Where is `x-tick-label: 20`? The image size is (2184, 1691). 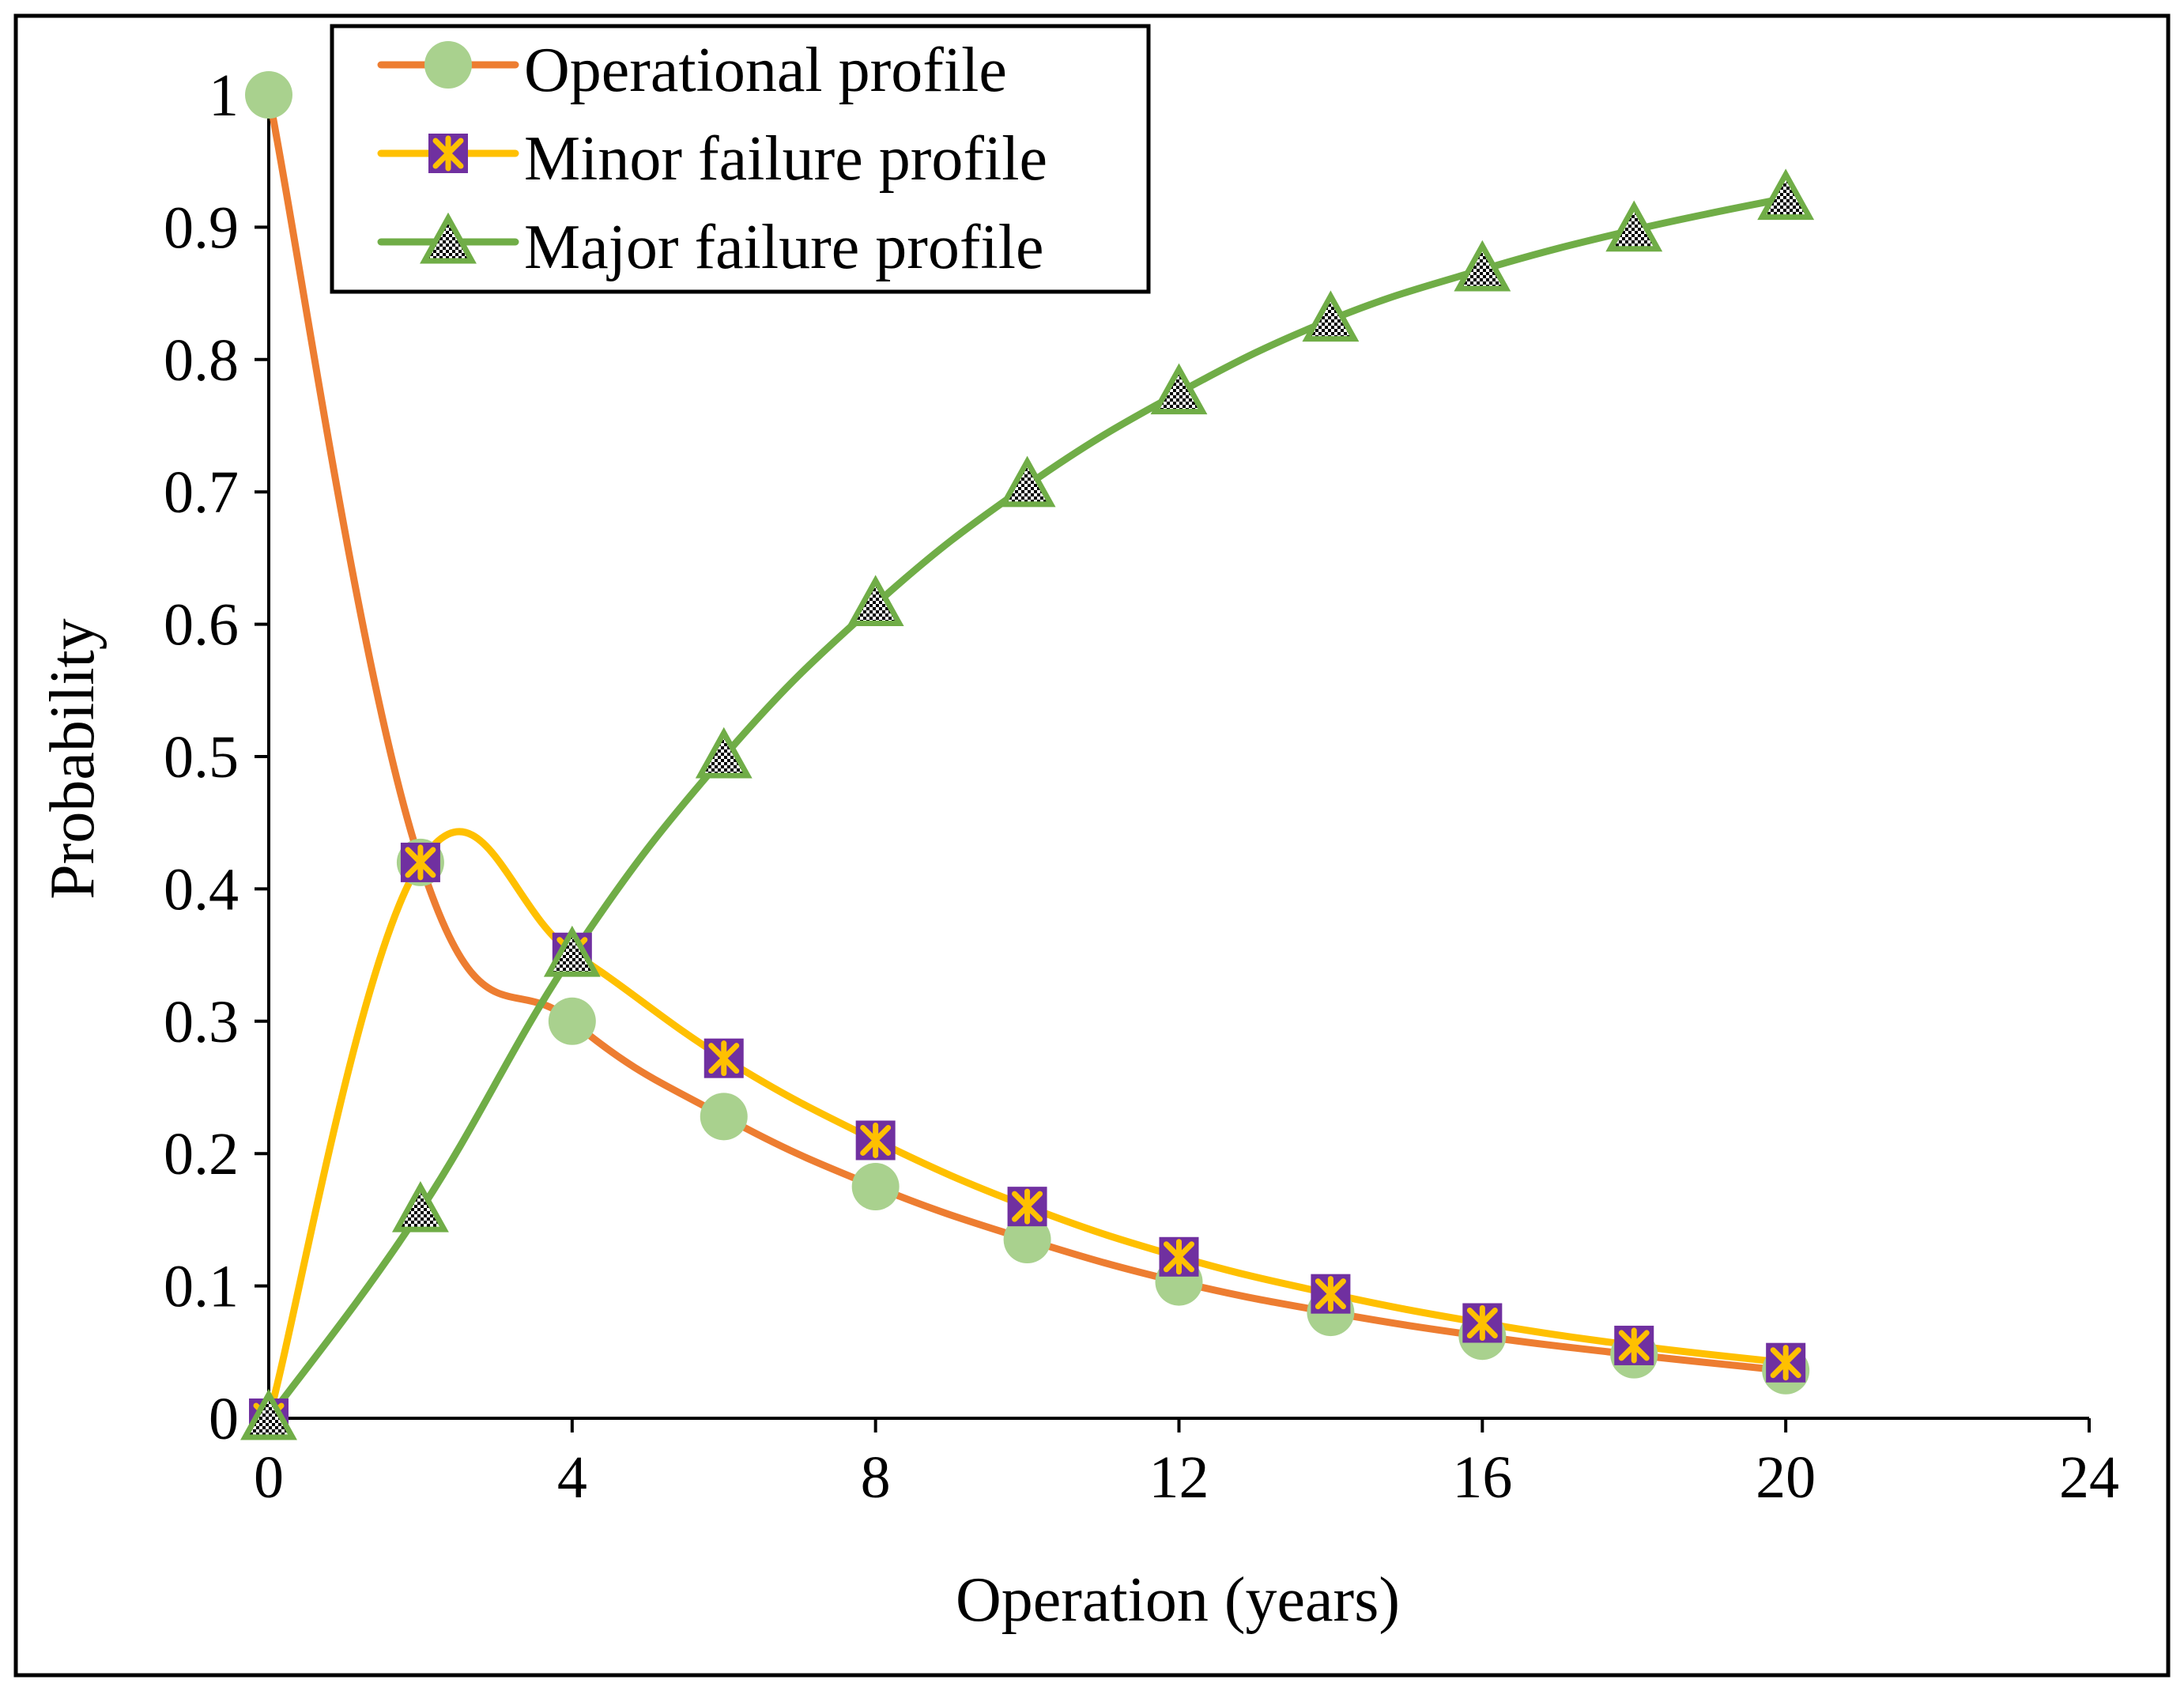 x-tick-label: 20 is located at coordinates (1786, 1477).